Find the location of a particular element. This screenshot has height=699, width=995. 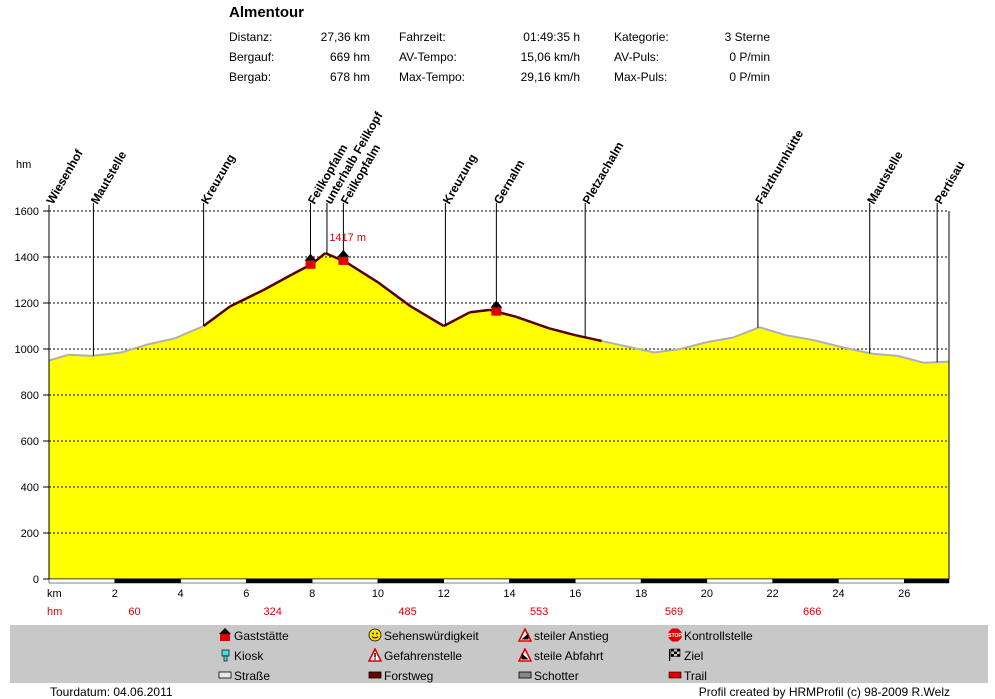

stat-label: Max-Tempo: is located at coordinates (432, 77).